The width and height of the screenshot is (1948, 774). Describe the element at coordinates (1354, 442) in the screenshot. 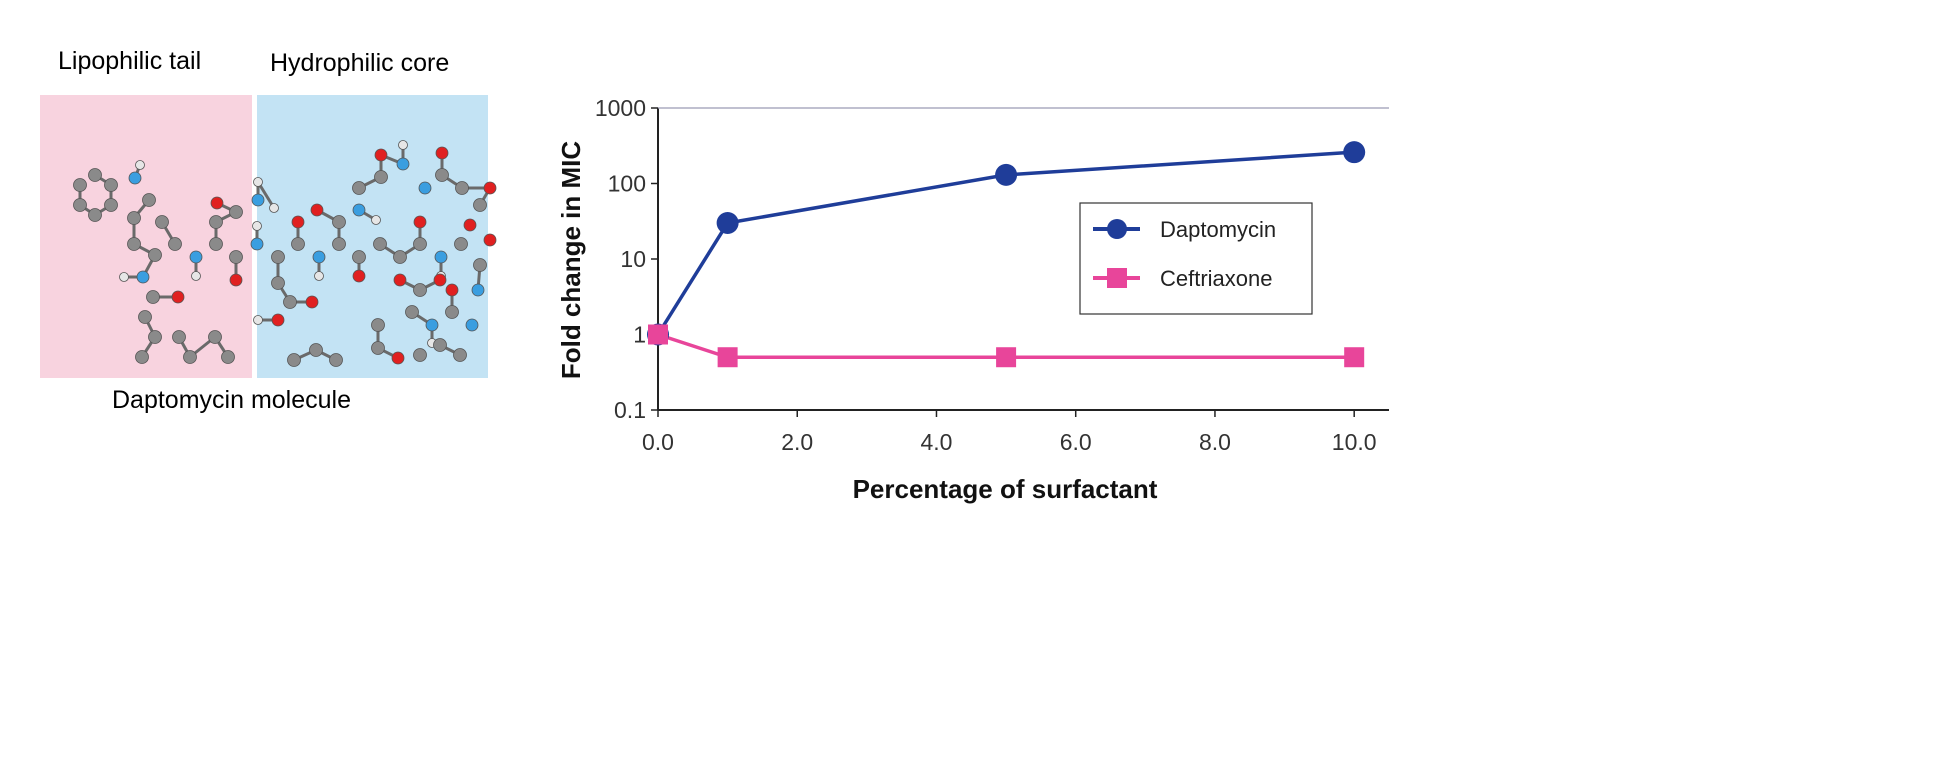

I see `x-tick-label: 10.0` at that location.